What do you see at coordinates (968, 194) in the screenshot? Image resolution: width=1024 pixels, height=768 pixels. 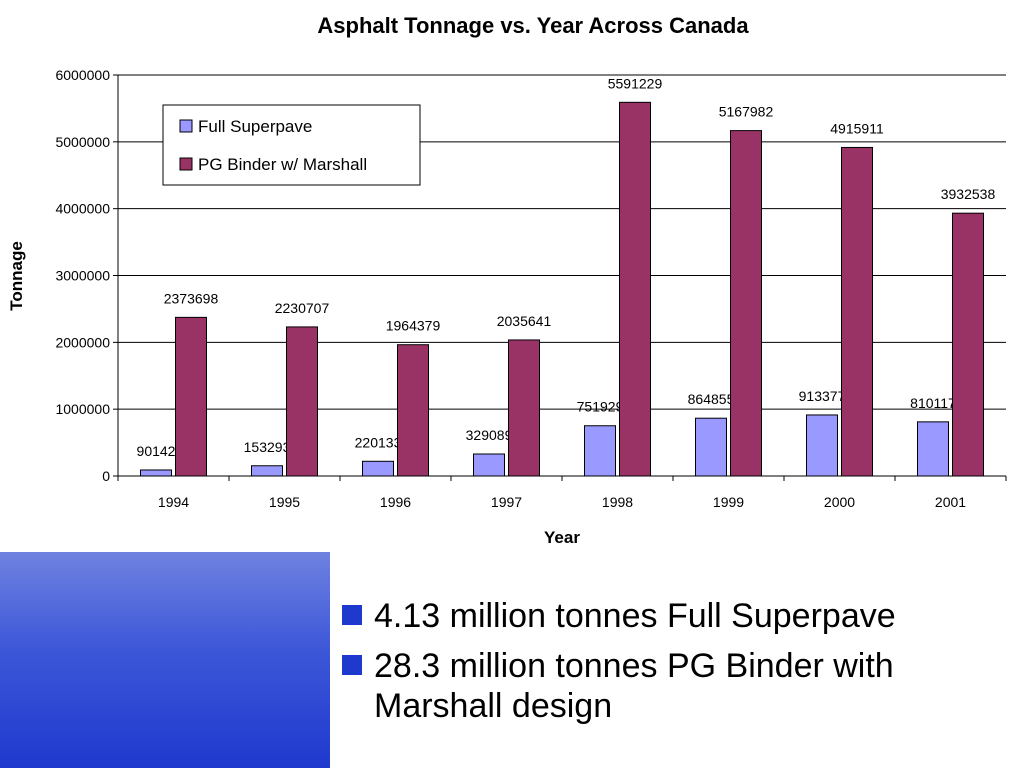 I see `data-label-pg-binder-marshall: 3932538` at bounding box center [968, 194].